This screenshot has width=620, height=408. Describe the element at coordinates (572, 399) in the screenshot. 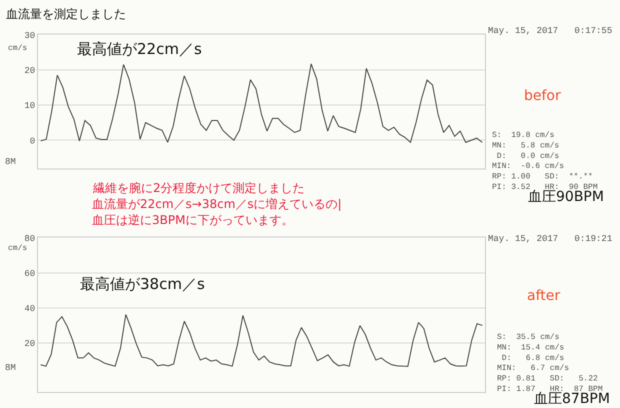

I see `text: 血圧87BPM` at that location.